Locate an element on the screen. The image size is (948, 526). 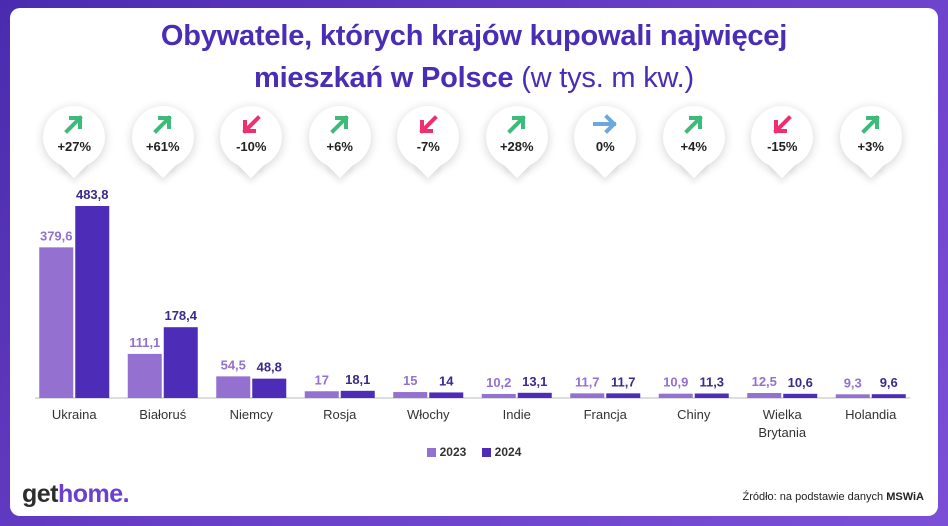
change-percent: +4% is located at coordinates (693, 146).